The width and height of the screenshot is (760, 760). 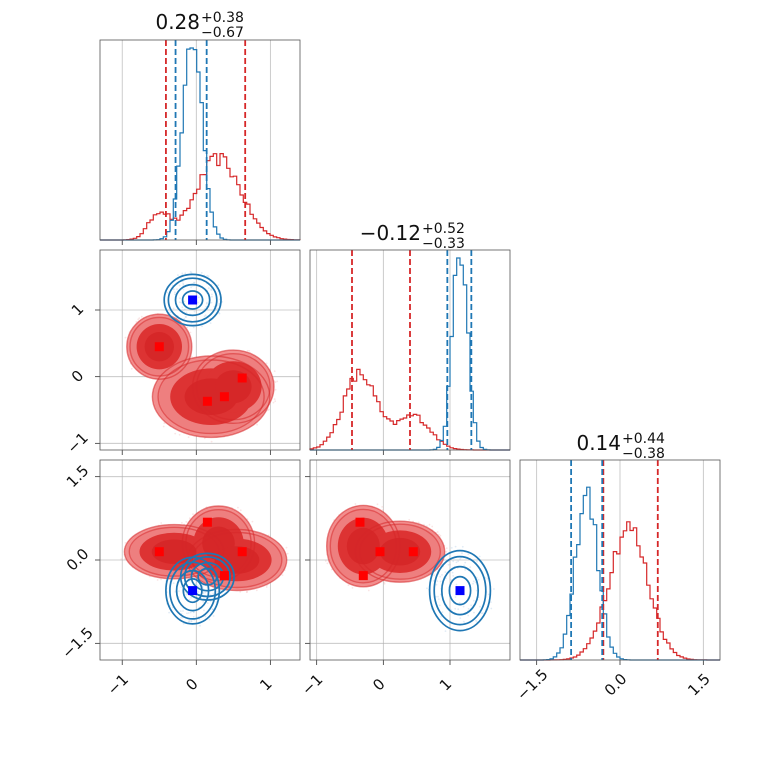 What do you see at coordinates (616, 685) in the screenshot?
I see `x-tick-label: 0.0` at bounding box center [616, 685].